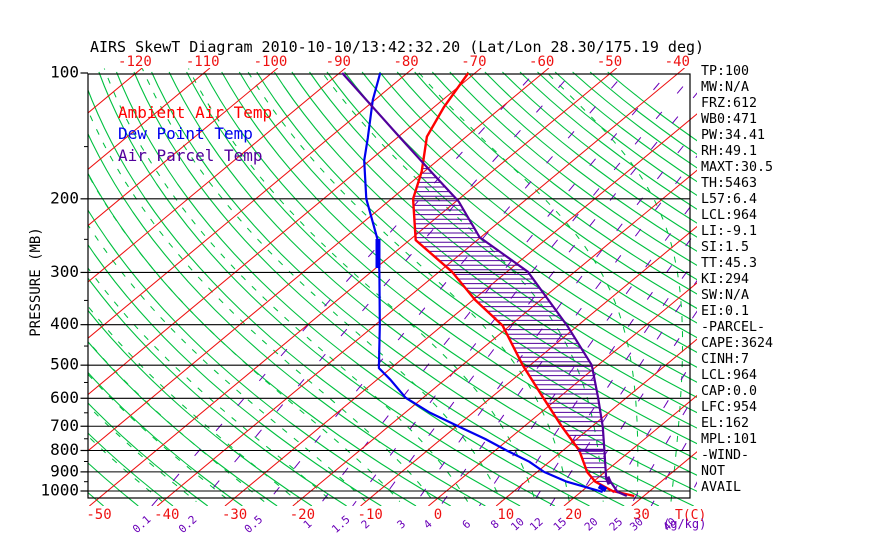 This screenshot has height=560, width=870. I want to click on stat-line: WB0:471, so click(729, 119).